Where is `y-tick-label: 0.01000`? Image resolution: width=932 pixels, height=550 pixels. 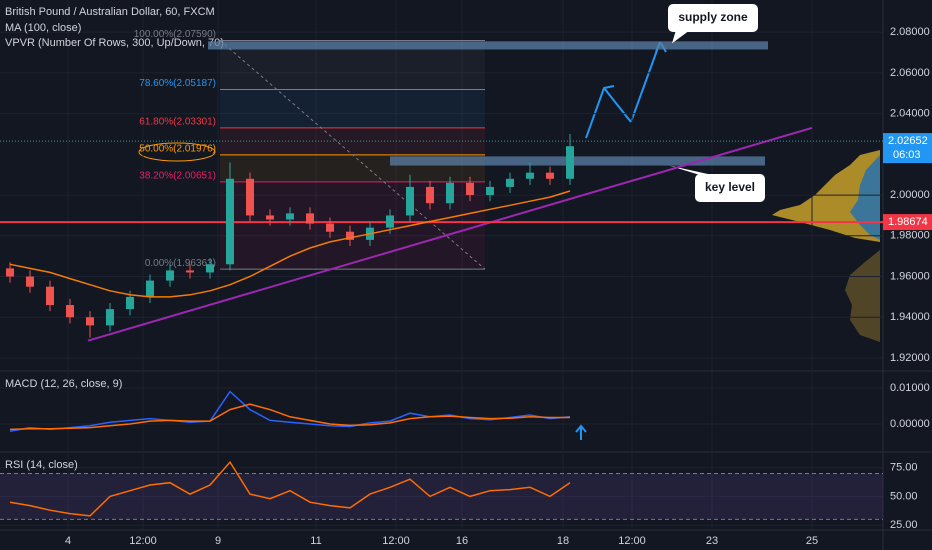
y-tick-label: 0.01000 is located at coordinates (910, 388).